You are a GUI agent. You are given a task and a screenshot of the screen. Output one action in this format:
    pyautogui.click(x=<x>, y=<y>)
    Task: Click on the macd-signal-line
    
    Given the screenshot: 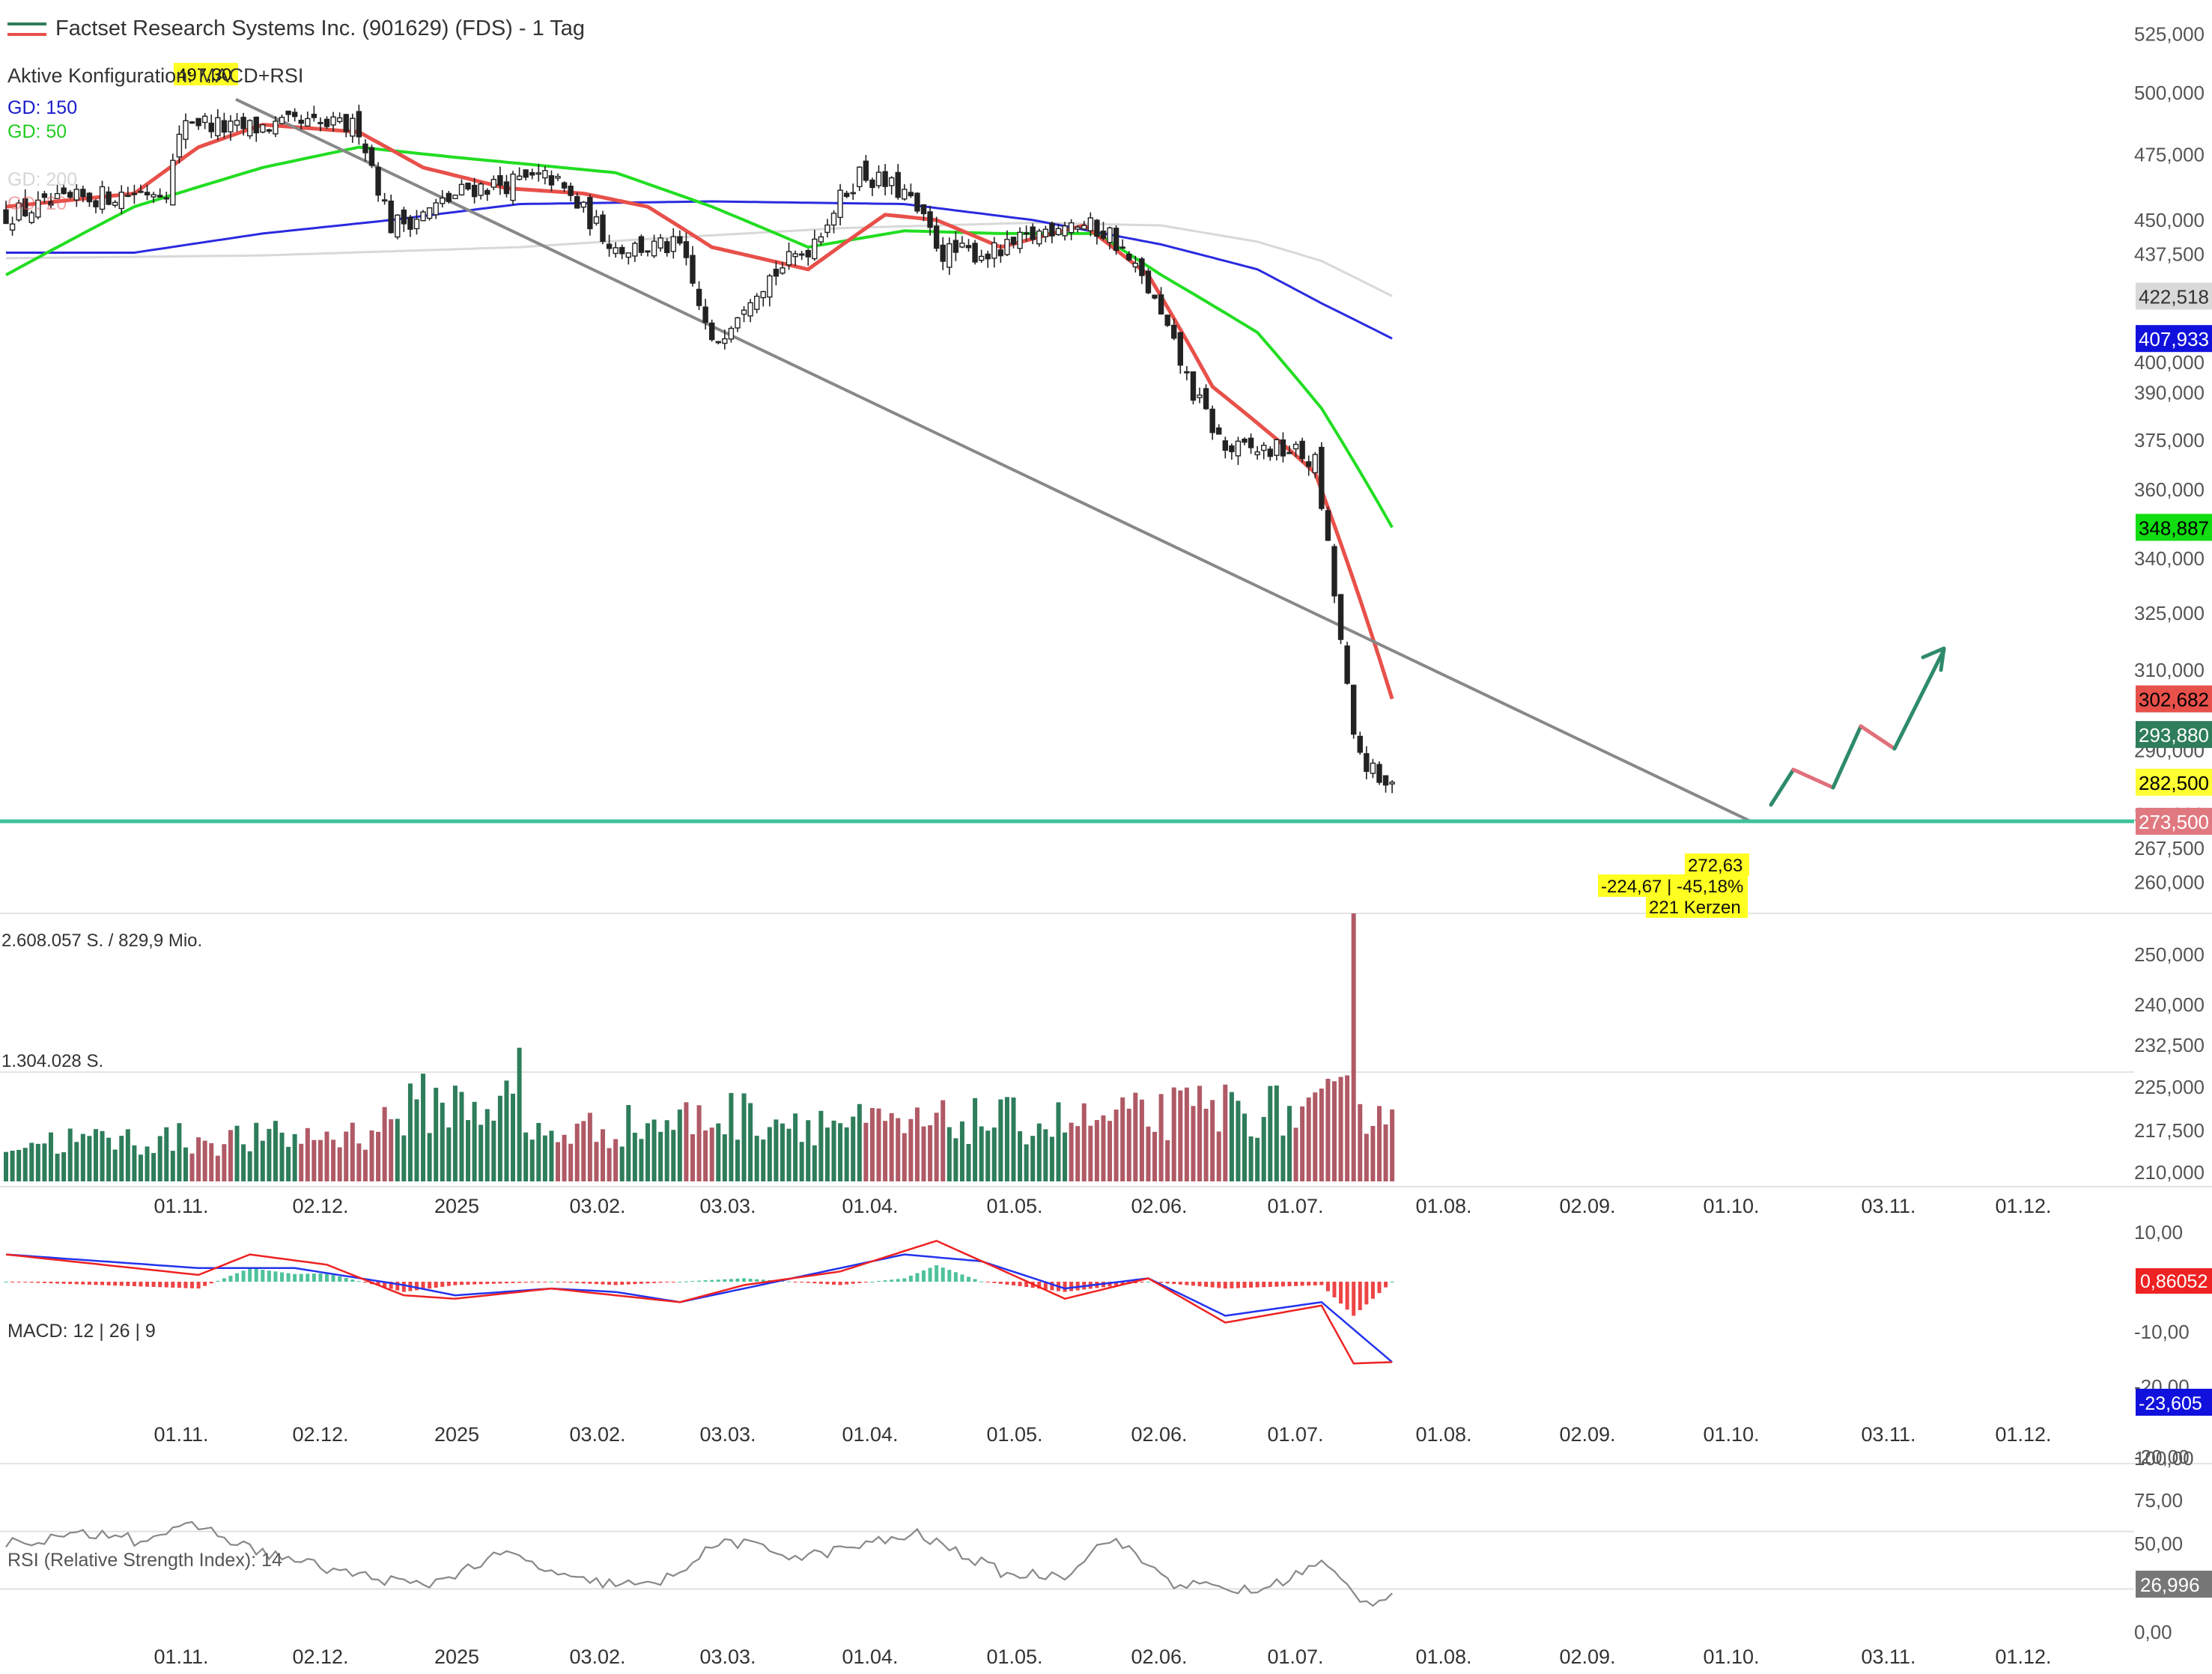 What is the action you would take?
    pyautogui.click(x=699, y=1308)
    